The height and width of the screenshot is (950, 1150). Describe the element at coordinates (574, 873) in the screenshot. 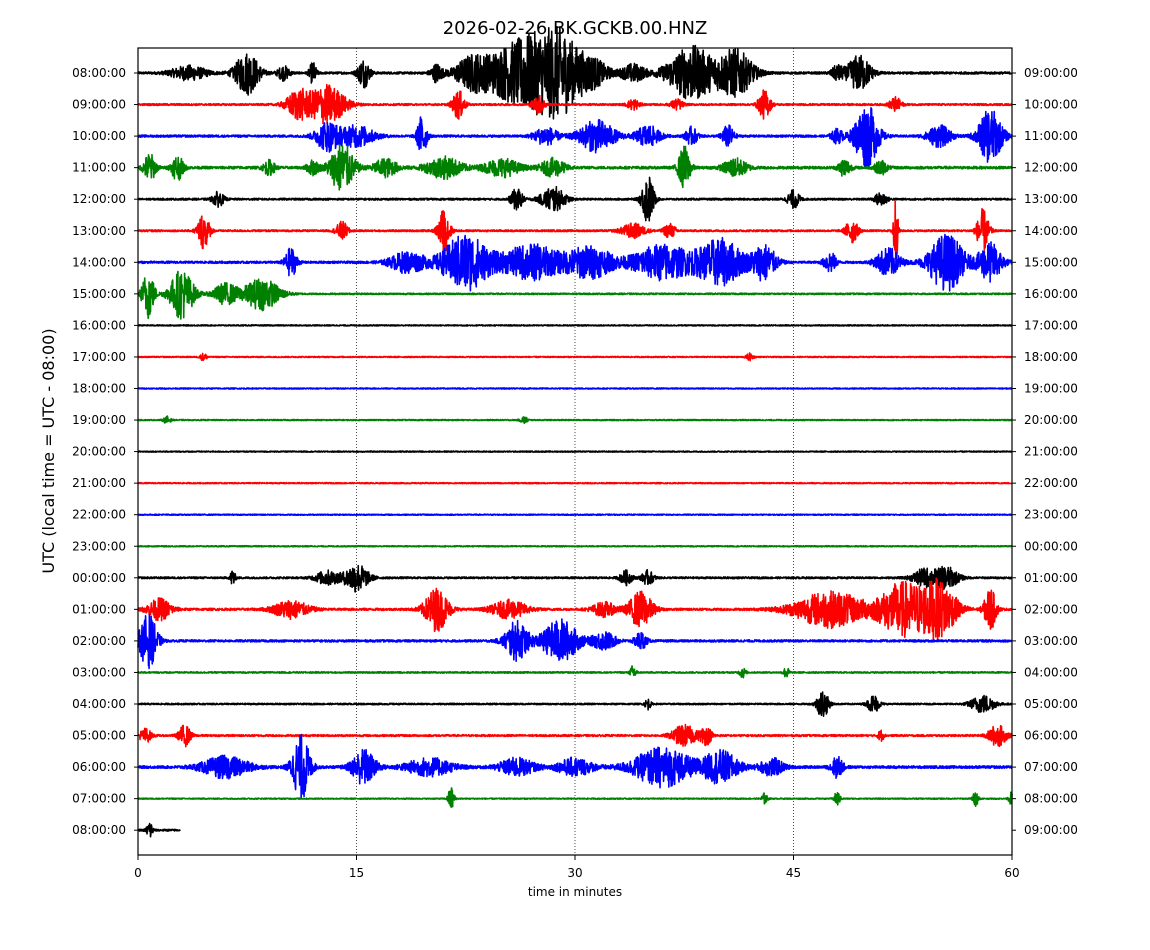

I see `x-tick-label: 30` at that location.